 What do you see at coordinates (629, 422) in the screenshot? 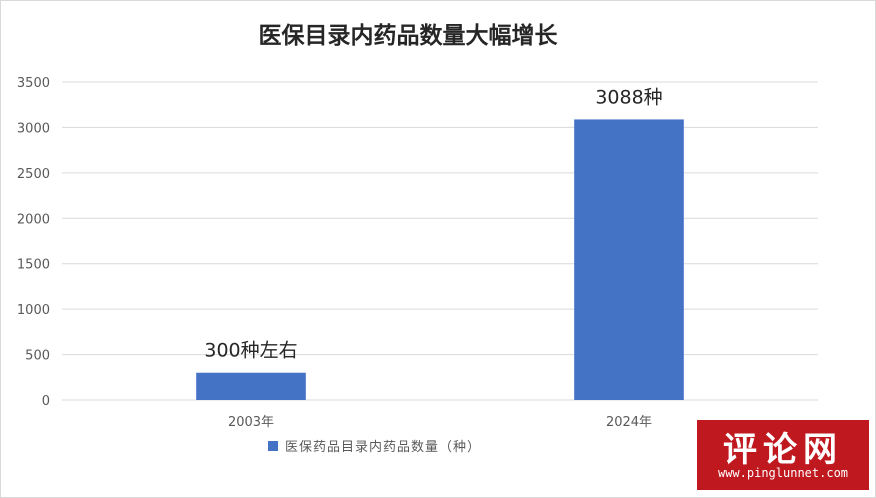
I see `x-category-label: 2024年` at bounding box center [629, 422].